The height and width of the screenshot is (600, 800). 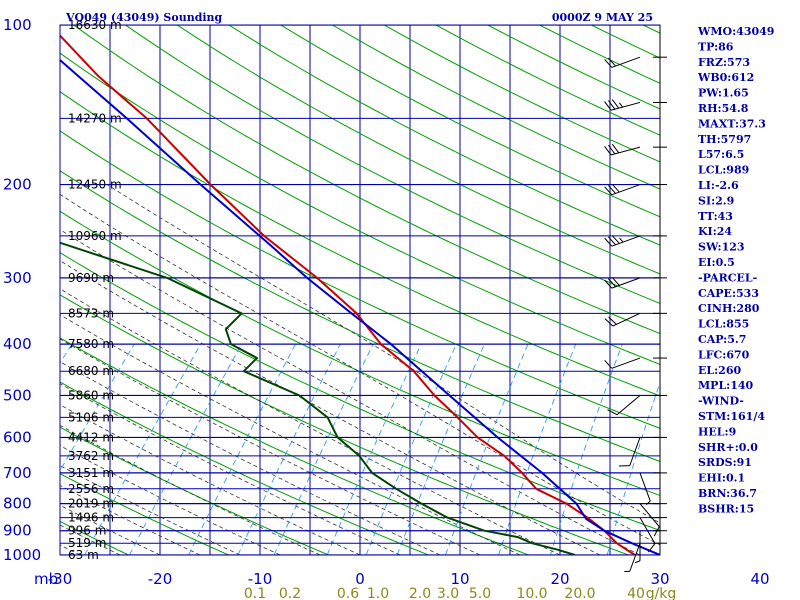 I want to click on index-entry: CAP:5.7, so click(x=722, y=339).